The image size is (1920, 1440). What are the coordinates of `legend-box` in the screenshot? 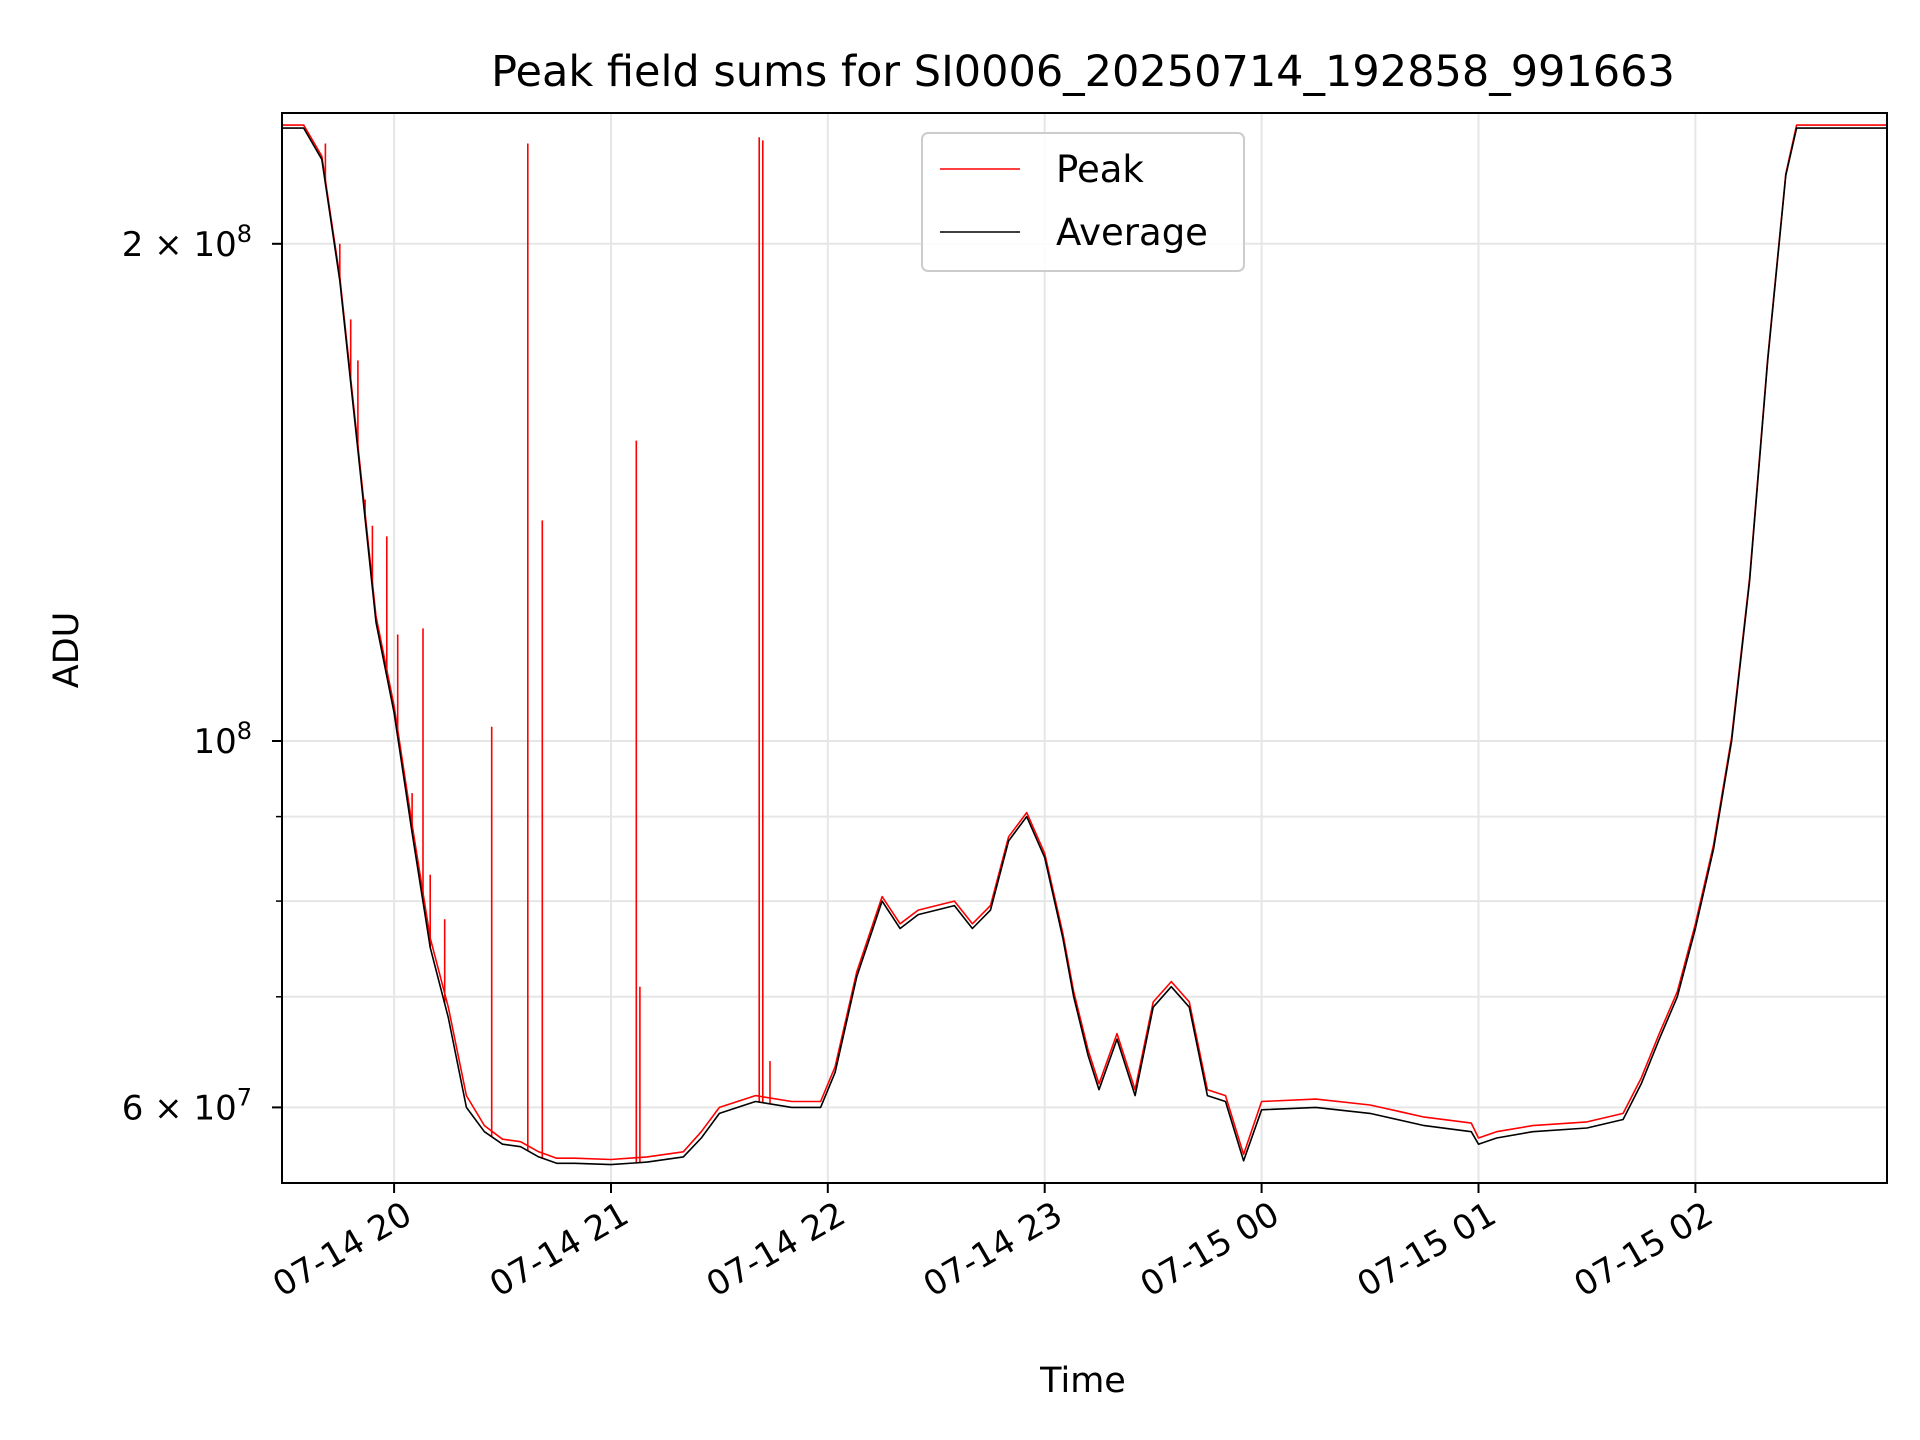 It's located at (1083, 202).